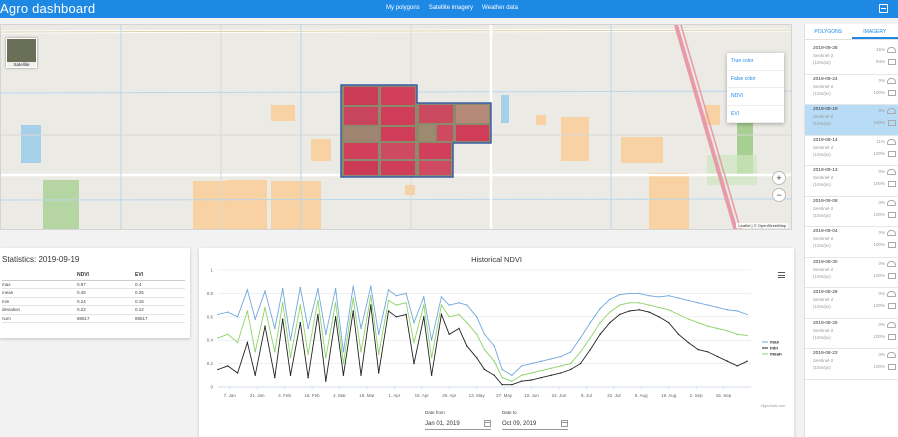 The image size is (898, 437). I want to click on imagery-list-item: 2019-09-04 Sentinel-2 (10m/px) 0% 100%, so click(851, 242).